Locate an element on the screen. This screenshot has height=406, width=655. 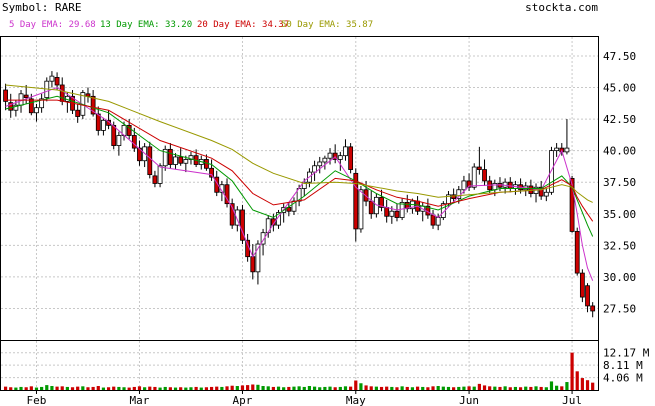
volume-tick-label: 8.11 M is located at coordinates (623, 365).